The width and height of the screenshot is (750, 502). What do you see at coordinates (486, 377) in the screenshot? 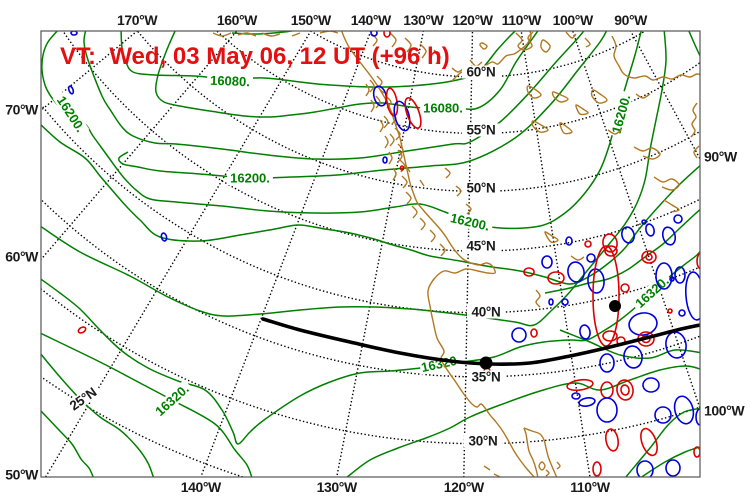
I see `svg-text: 35°N` at bounding box center [486, 377].